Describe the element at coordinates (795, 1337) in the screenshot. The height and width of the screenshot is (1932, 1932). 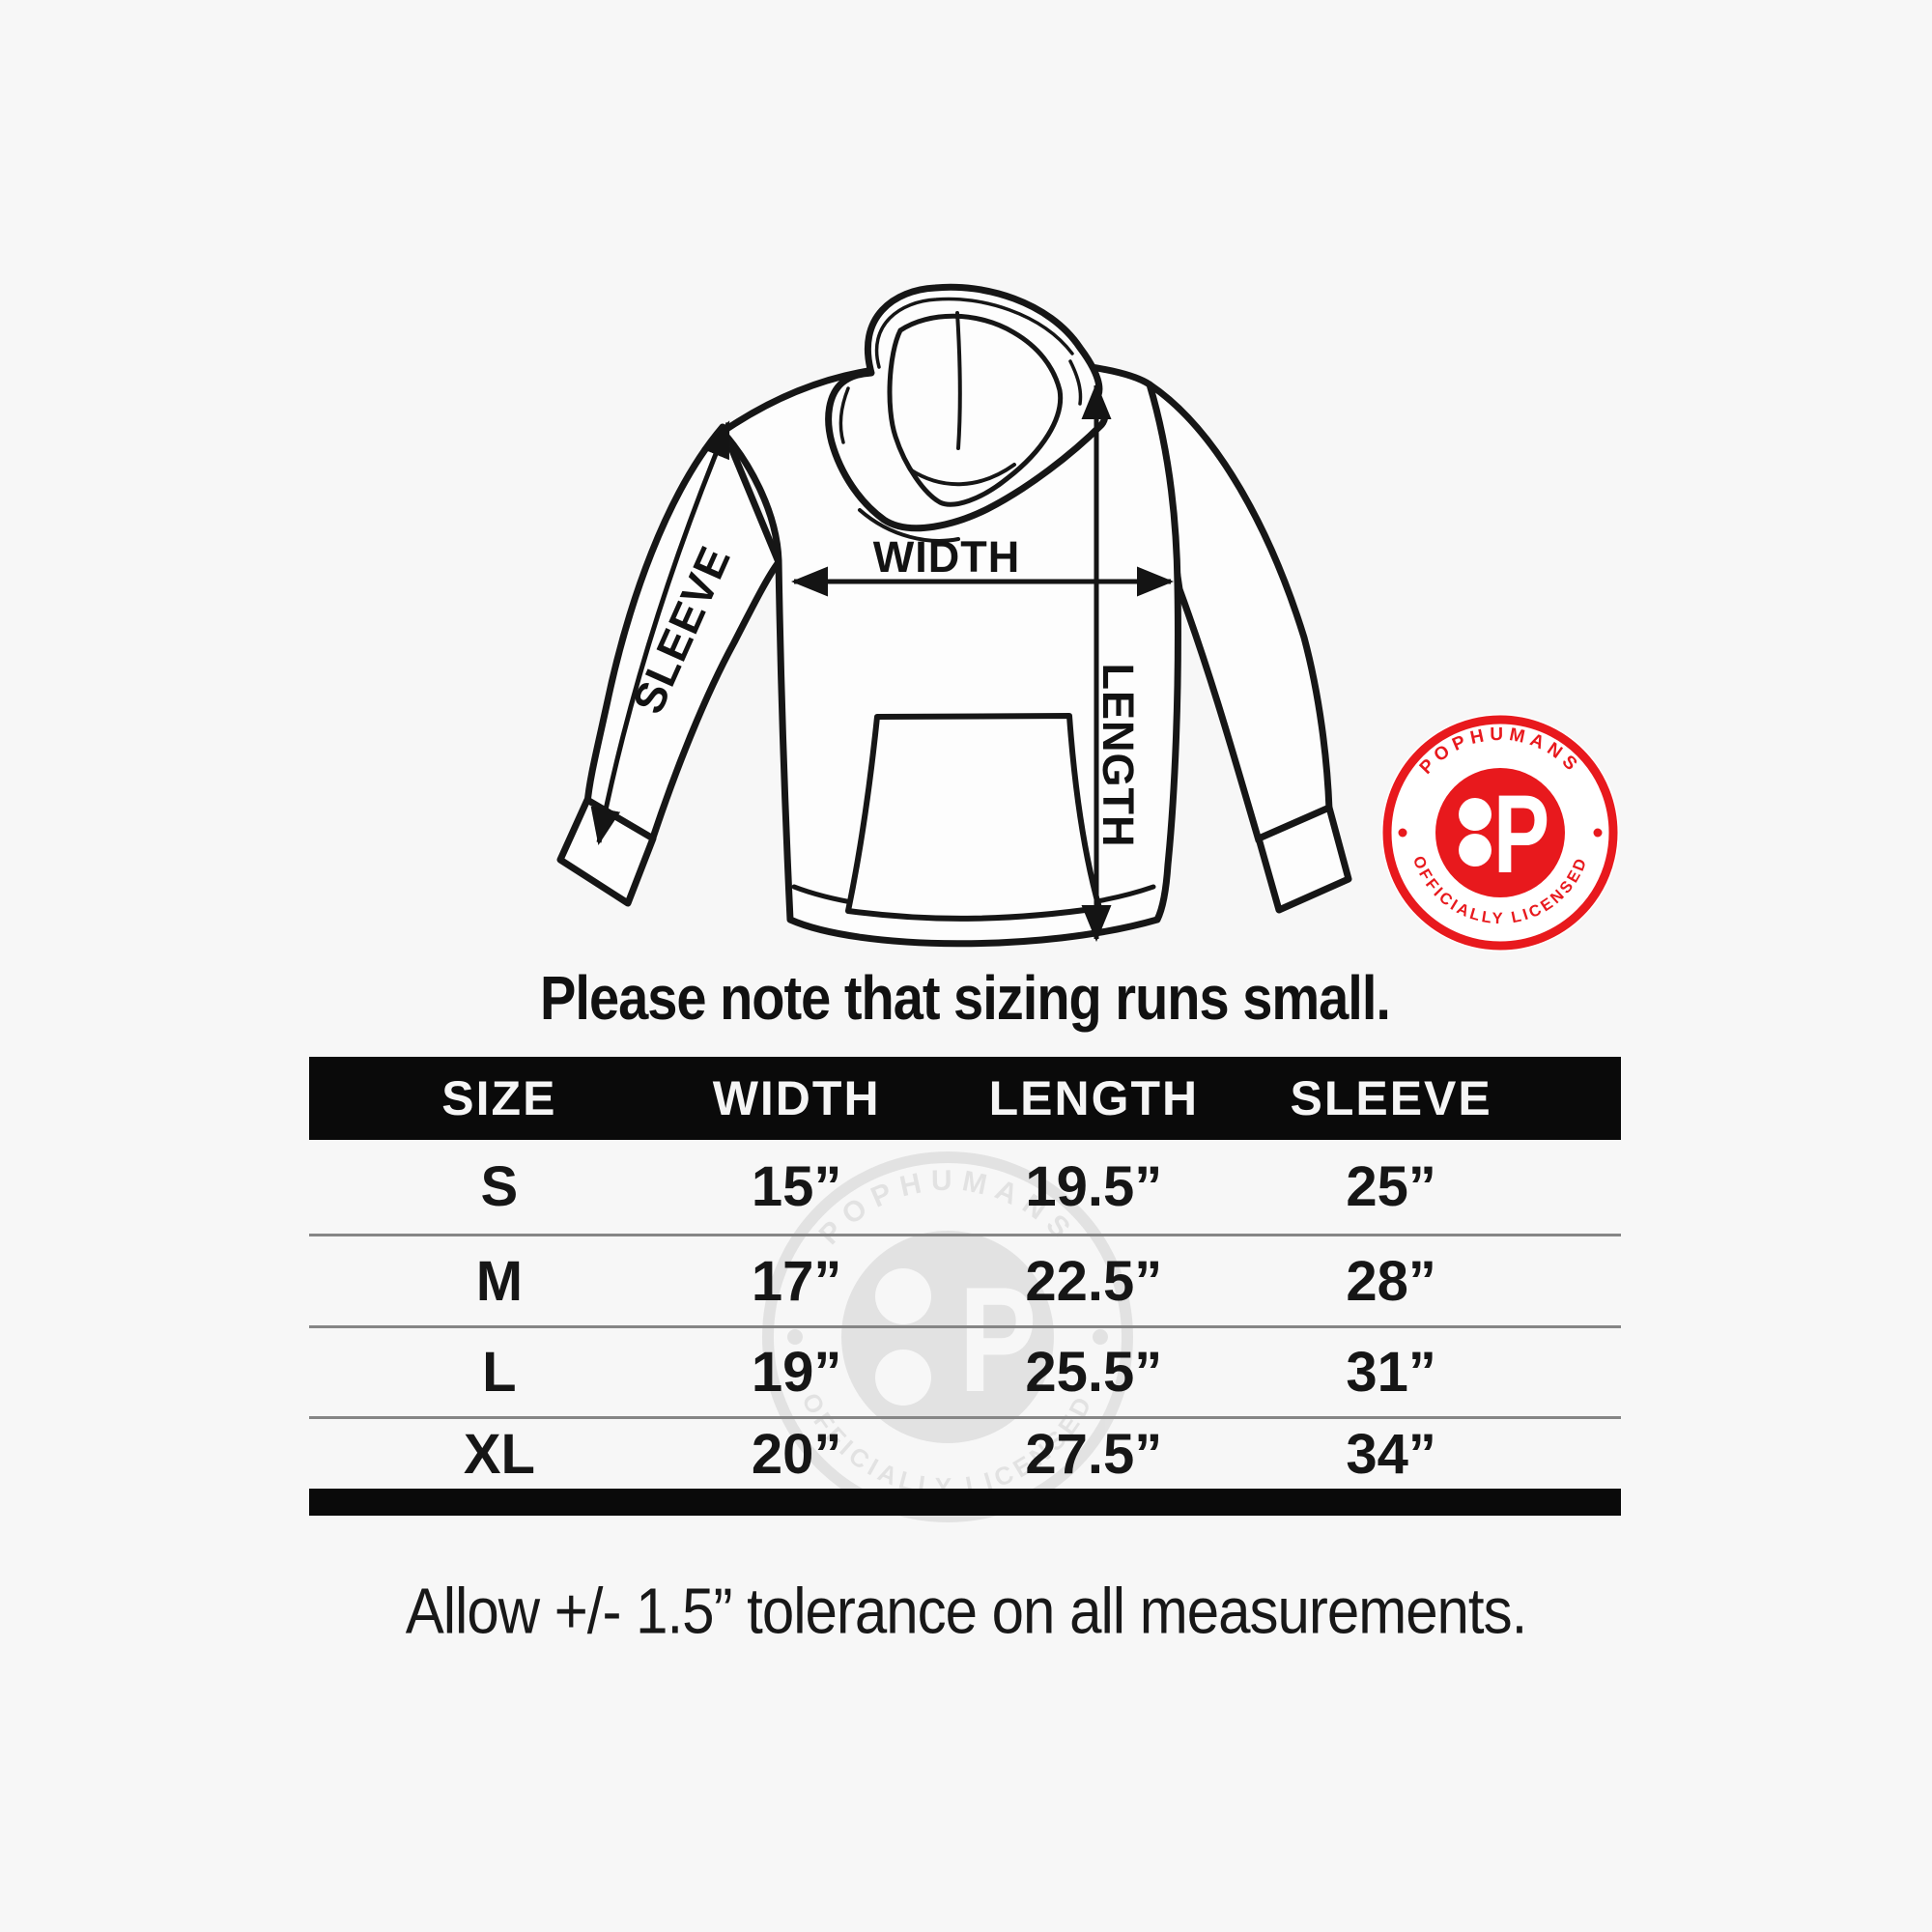
I see `watermark-left-dot` at that location.